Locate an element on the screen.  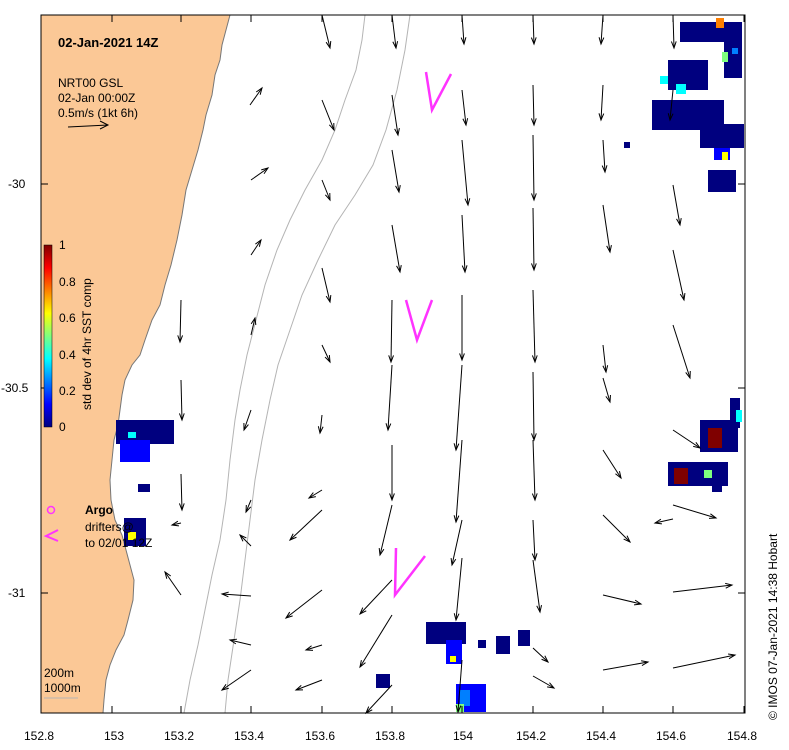
y-tick-label: -30.5 is located at coordinates (15, 388).